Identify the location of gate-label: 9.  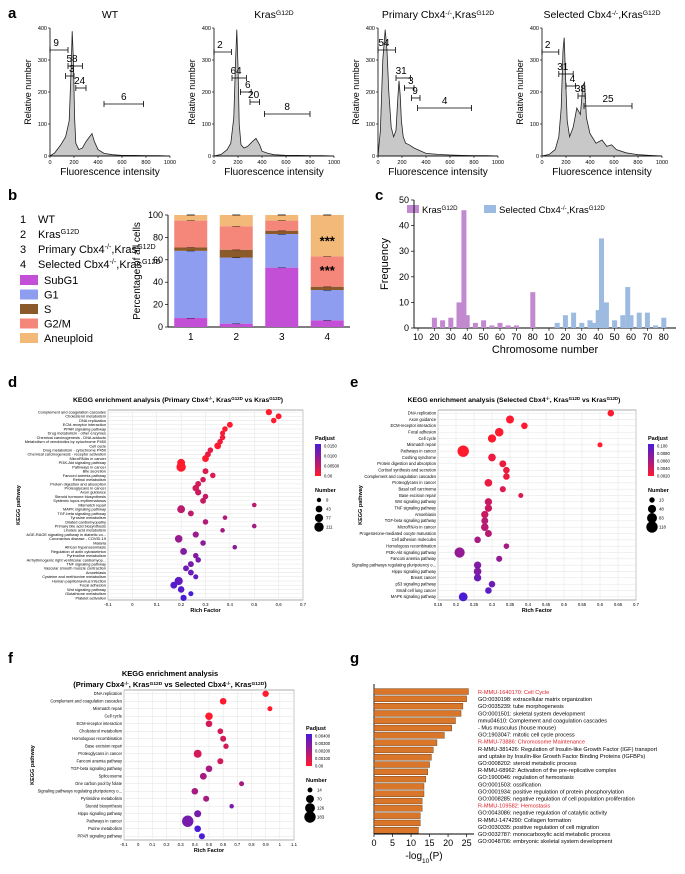
(56, 43).